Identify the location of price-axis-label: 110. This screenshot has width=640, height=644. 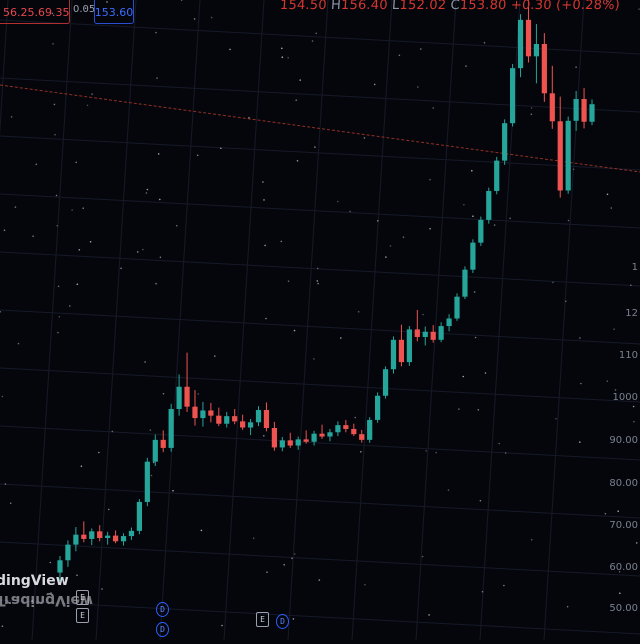
(628, 355).